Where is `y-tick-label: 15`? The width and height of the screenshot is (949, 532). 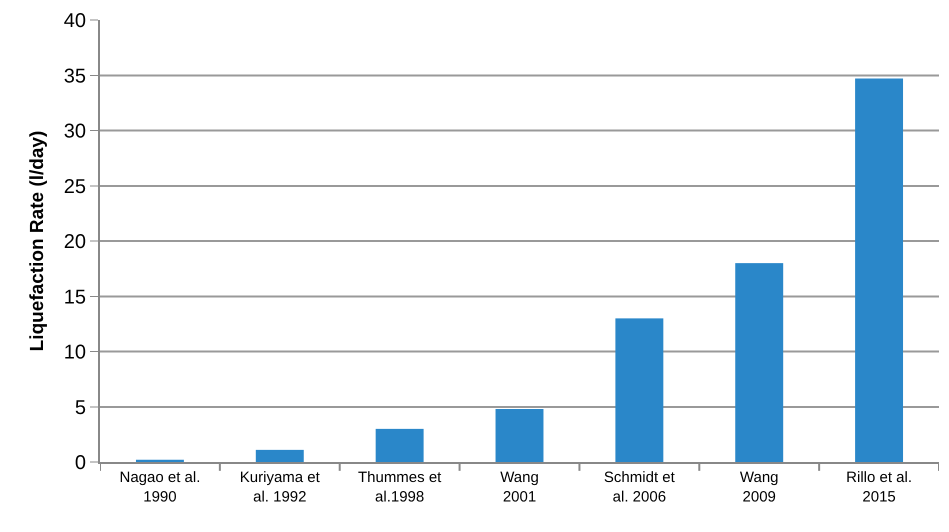
y-tick-label: 15 is located at coordinates (75, 297).